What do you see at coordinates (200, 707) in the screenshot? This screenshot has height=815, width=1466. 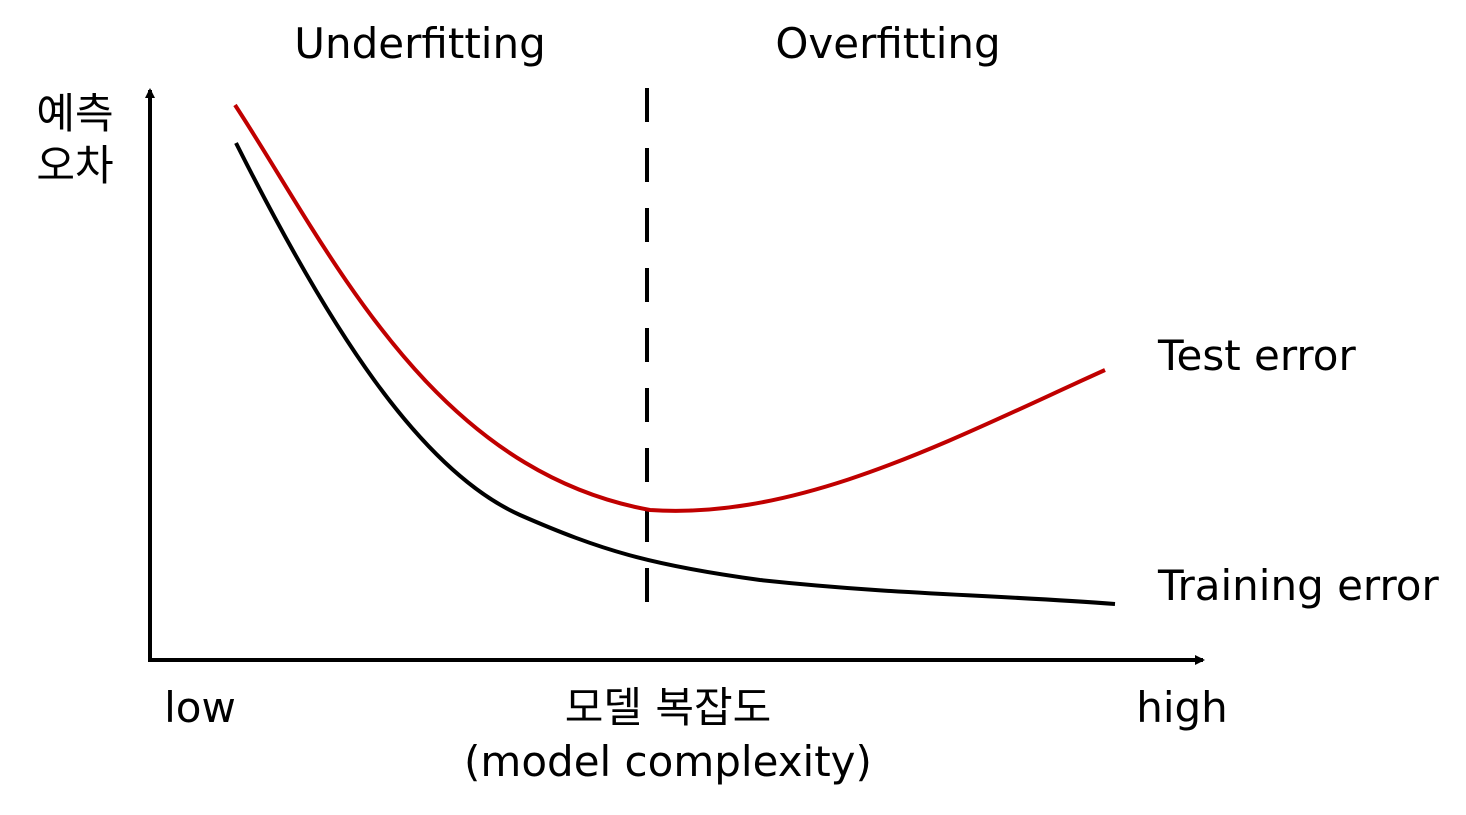 I see `x-low-label: low` at bounding box center [200, 707].